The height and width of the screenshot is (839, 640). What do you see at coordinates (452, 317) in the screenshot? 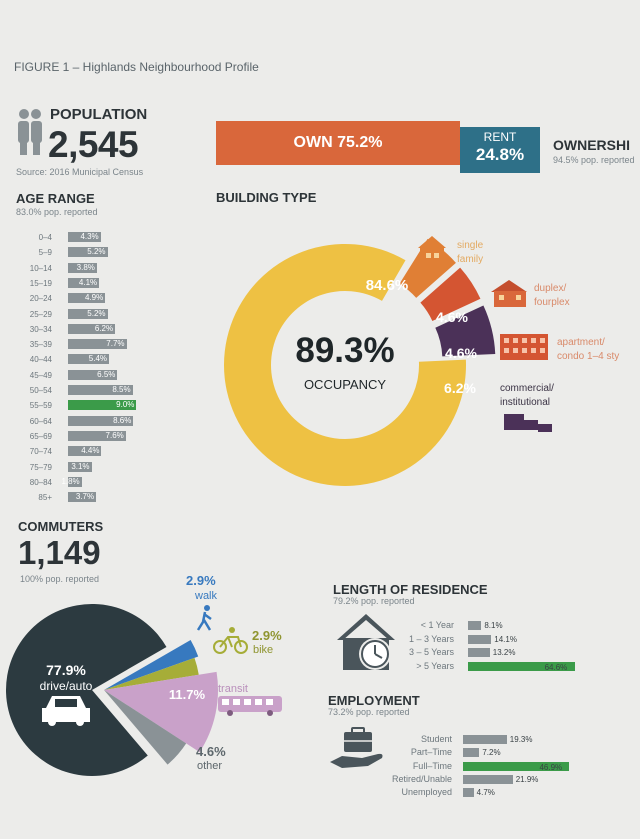
I see `duplex-value: 4.6%` at bounding box center [452, 317].